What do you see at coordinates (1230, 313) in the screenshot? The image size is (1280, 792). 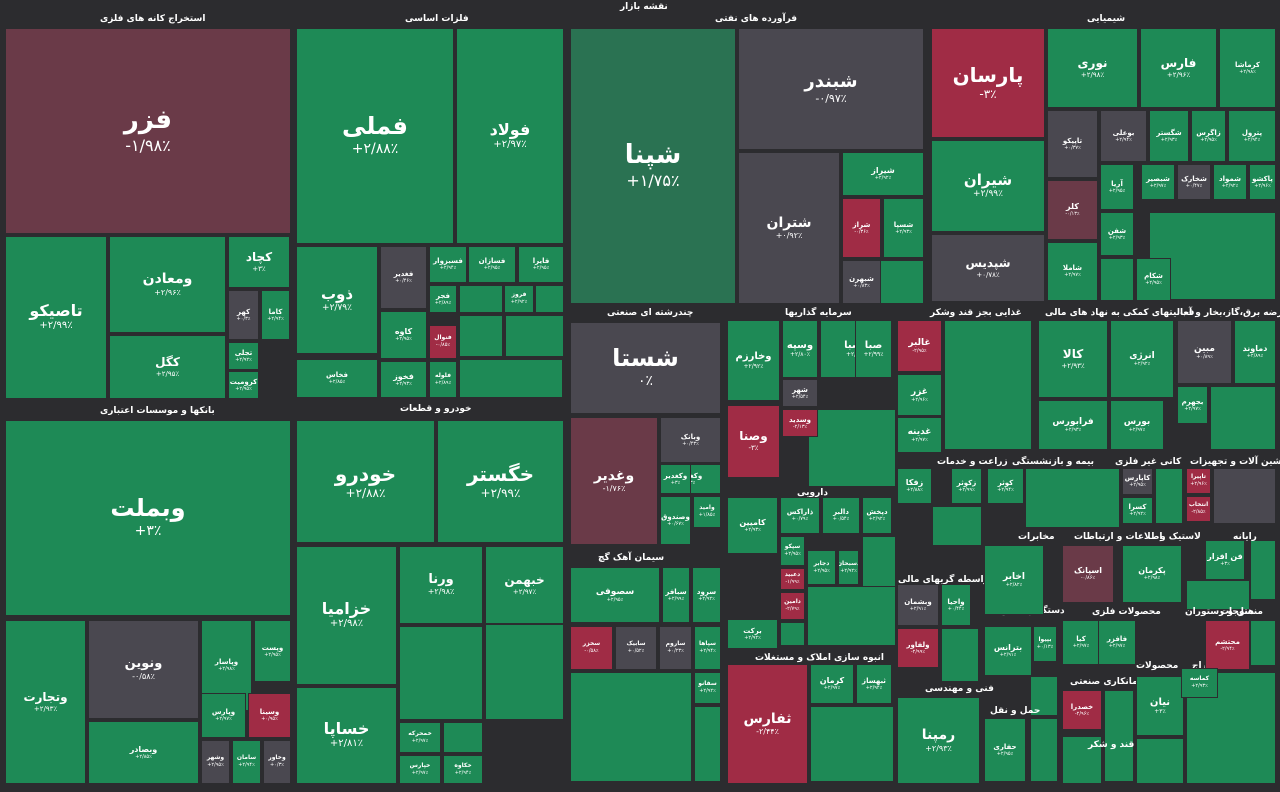 I see `sector-header-utilities: عرضه برق،گاز،بخار و آب` at bounding box center [1230, 313].